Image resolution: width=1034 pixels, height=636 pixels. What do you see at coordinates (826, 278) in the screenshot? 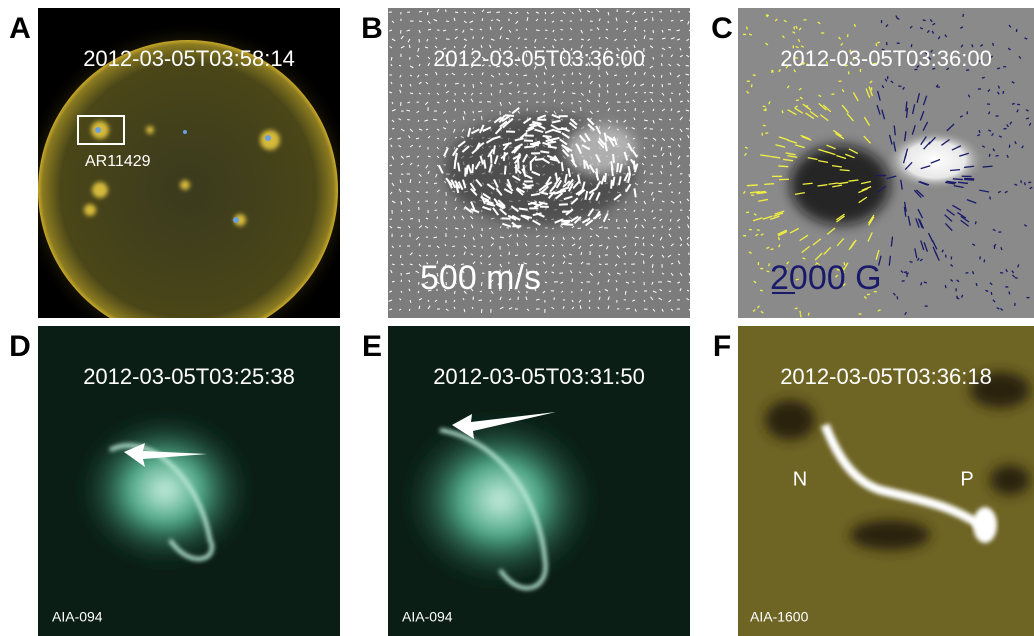
I see `panel-label: 2000 G` at bounding box center [826, 278].